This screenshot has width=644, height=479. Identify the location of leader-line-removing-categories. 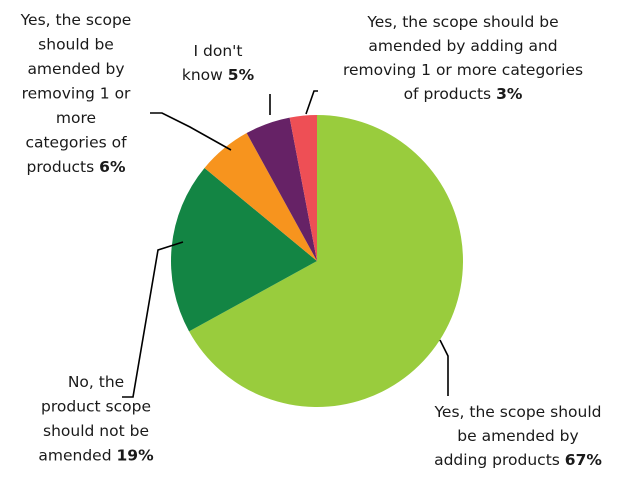
(191, 131).